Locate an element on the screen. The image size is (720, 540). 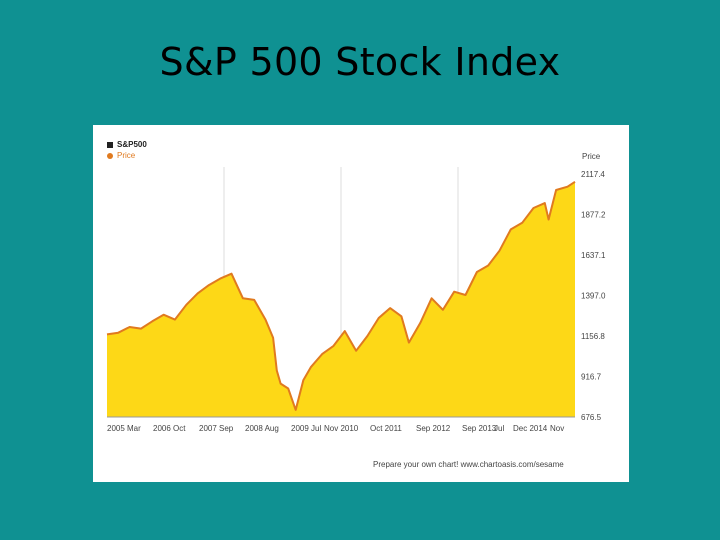
y-tick-label: 1397.0 is located at coordinates (593, 296).